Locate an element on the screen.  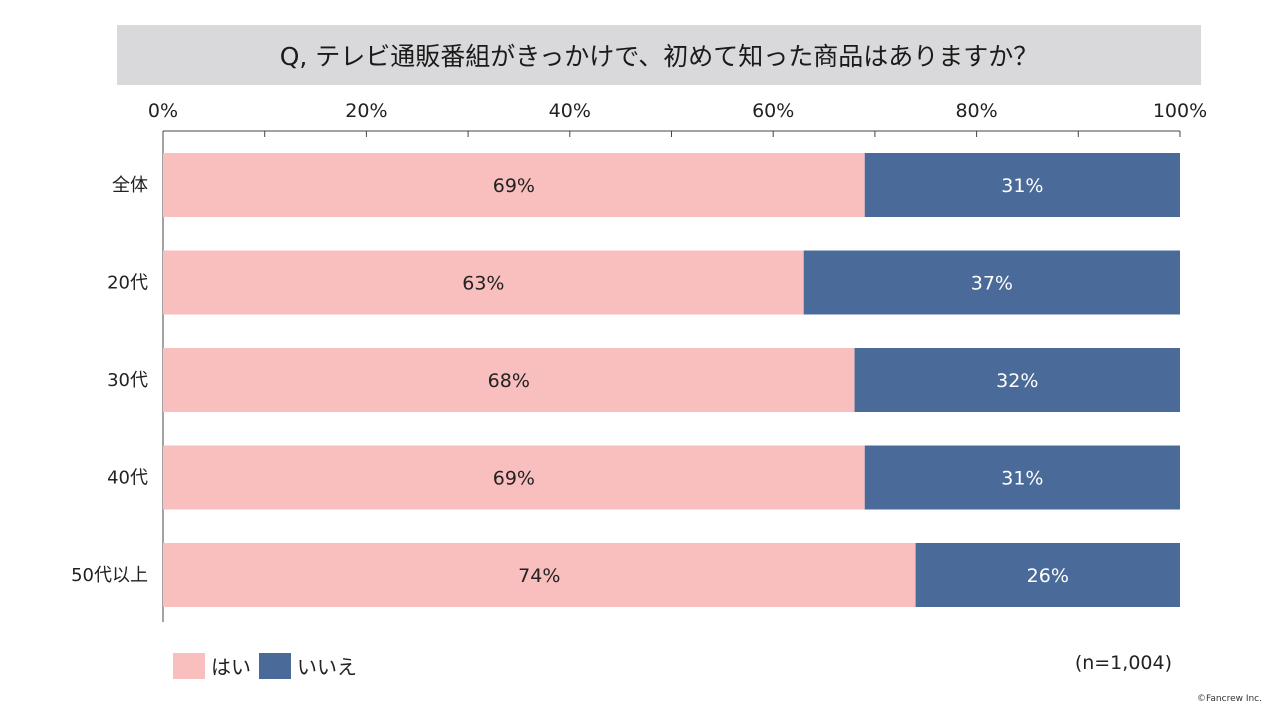
chart-legend: はい いいえ is located at coordinates (269, 665).